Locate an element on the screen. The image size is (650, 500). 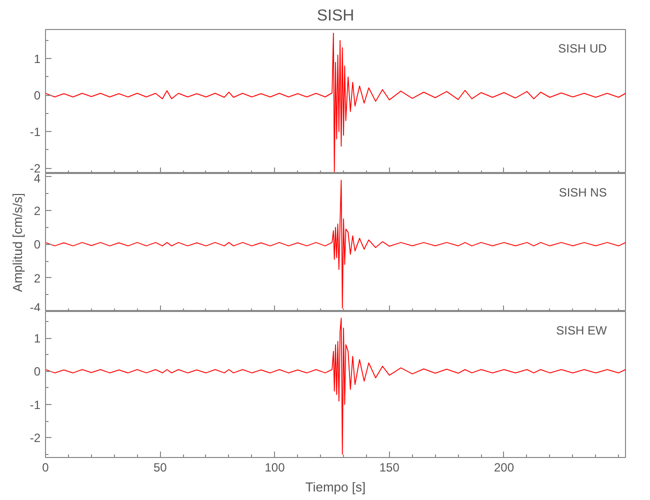
annotation: SISH EW is located at coordinates (582, 331).